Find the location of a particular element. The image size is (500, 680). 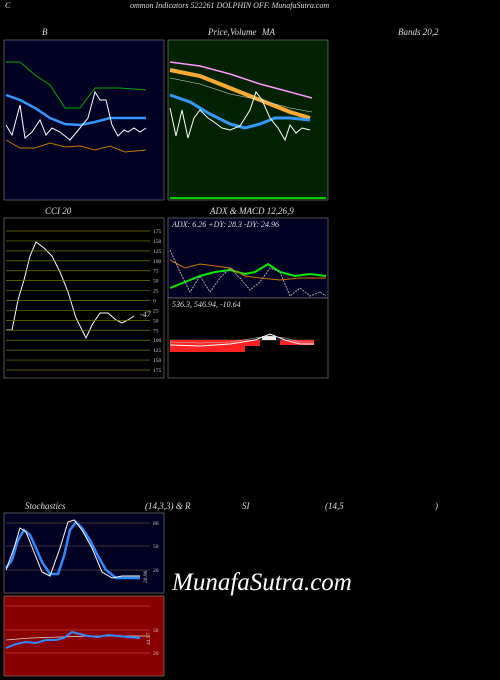

panel-label: B is located at coordinates (45, 32).